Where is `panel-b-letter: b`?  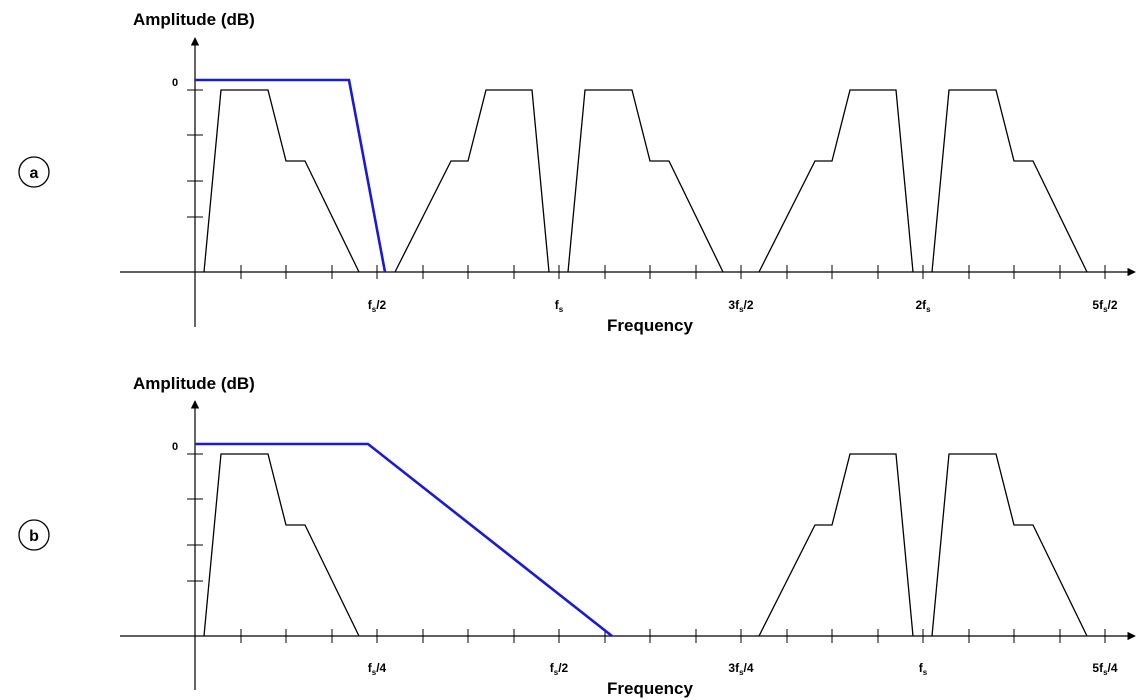
panel-b-letter: b is located at coordinates (34, 536).